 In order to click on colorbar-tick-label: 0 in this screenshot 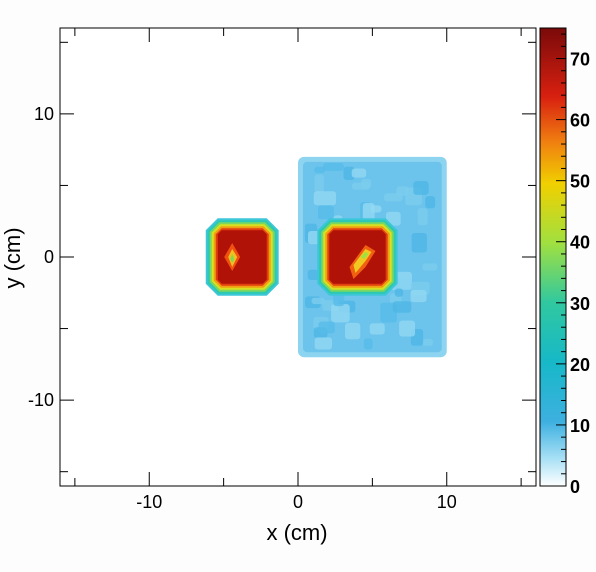, I will do `click(575, 487)`.